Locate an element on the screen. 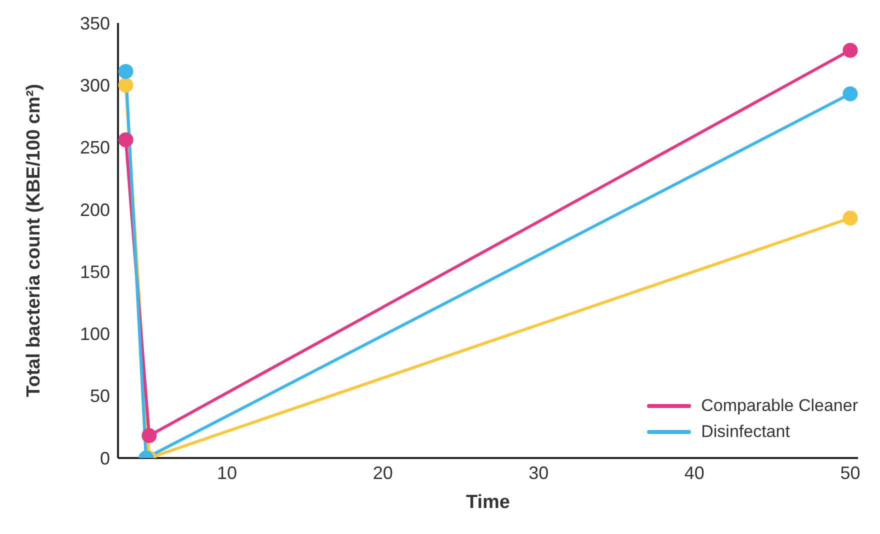 This screenshot has height=534, width=880. y-tick-label: 300 is located at coordinates (95, 86).